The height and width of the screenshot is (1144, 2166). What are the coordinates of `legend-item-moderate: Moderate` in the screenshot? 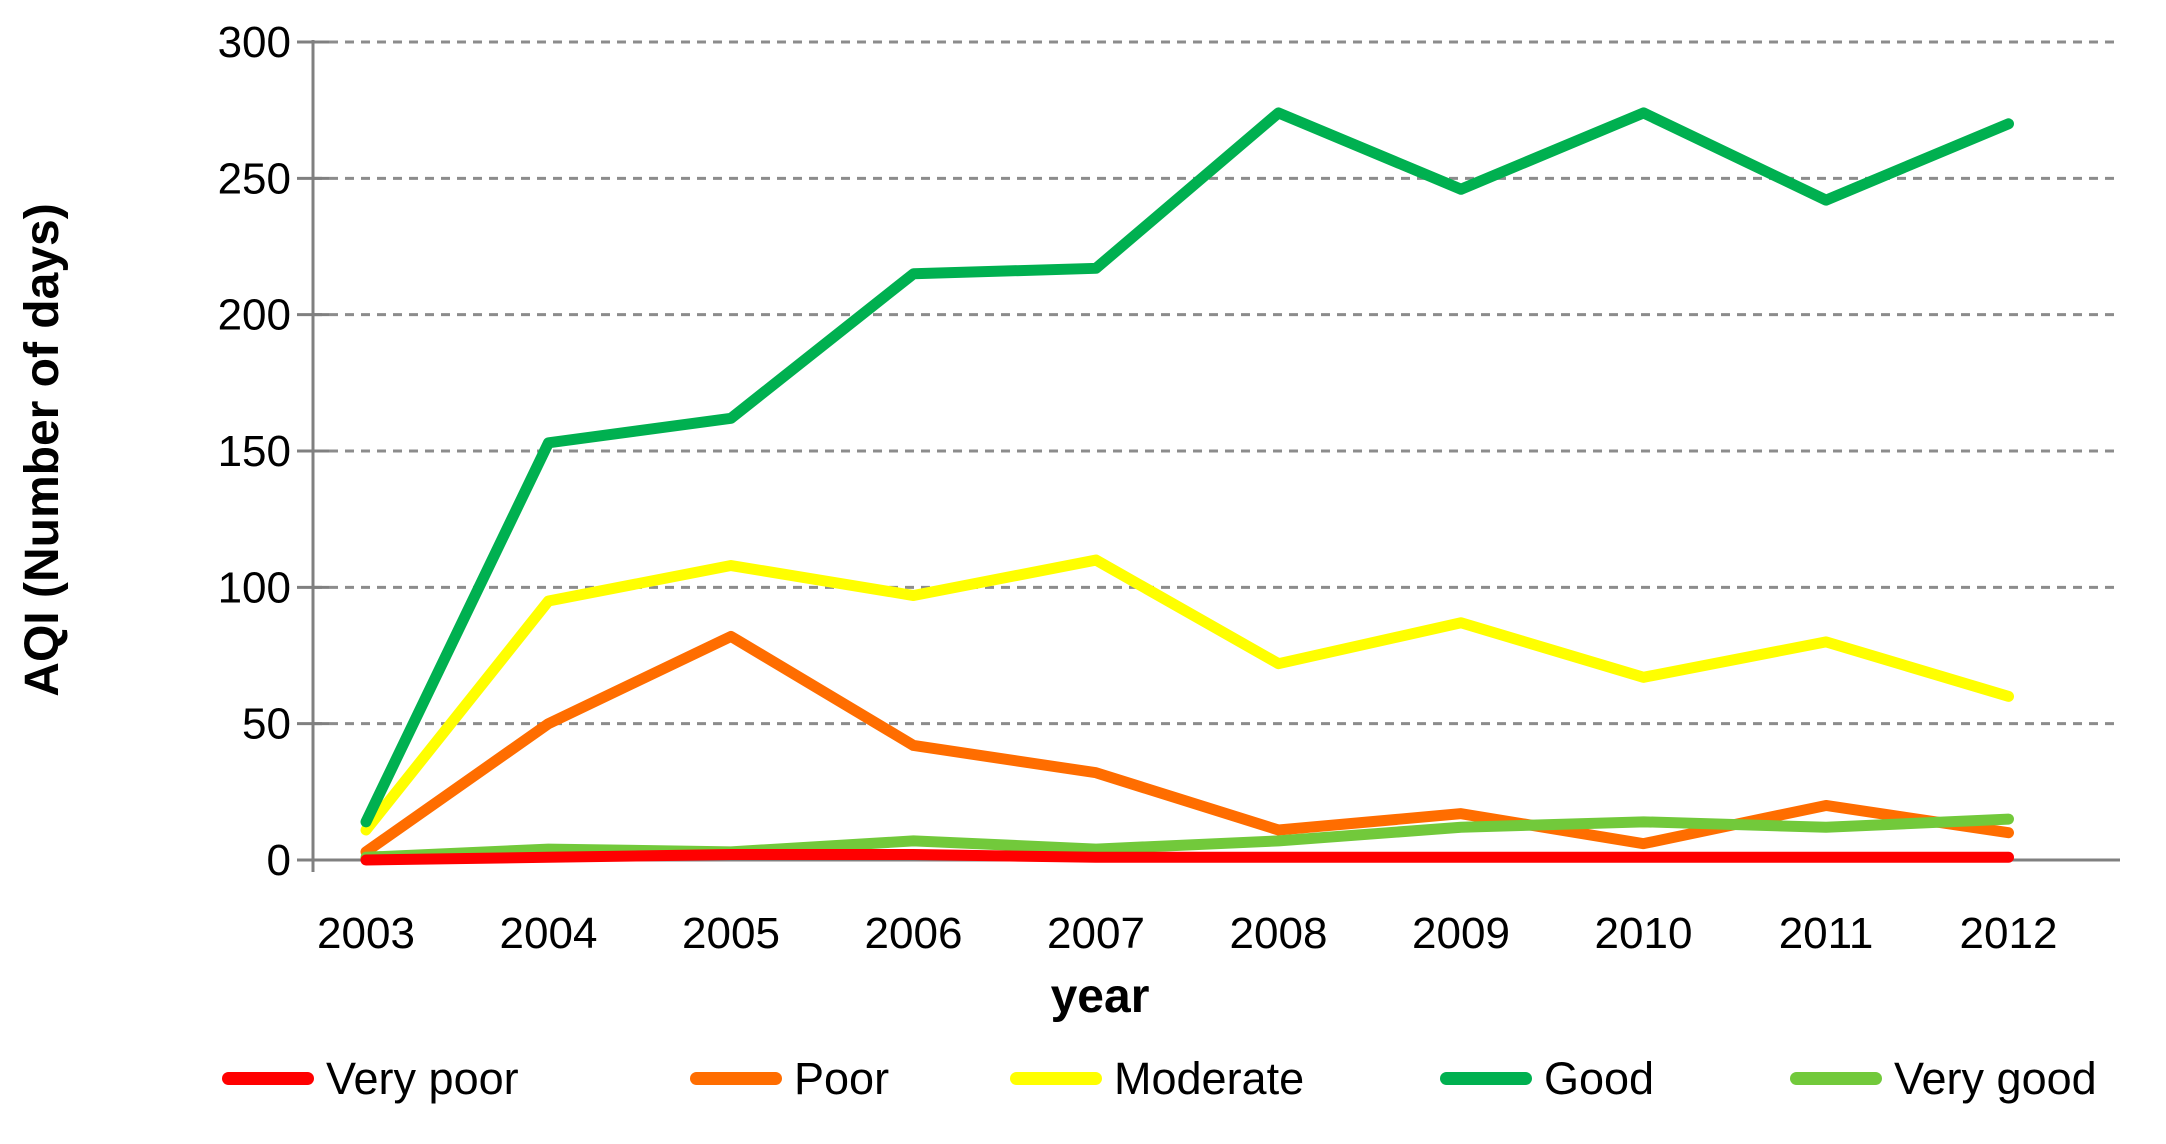 It's located at (1157, 1078).